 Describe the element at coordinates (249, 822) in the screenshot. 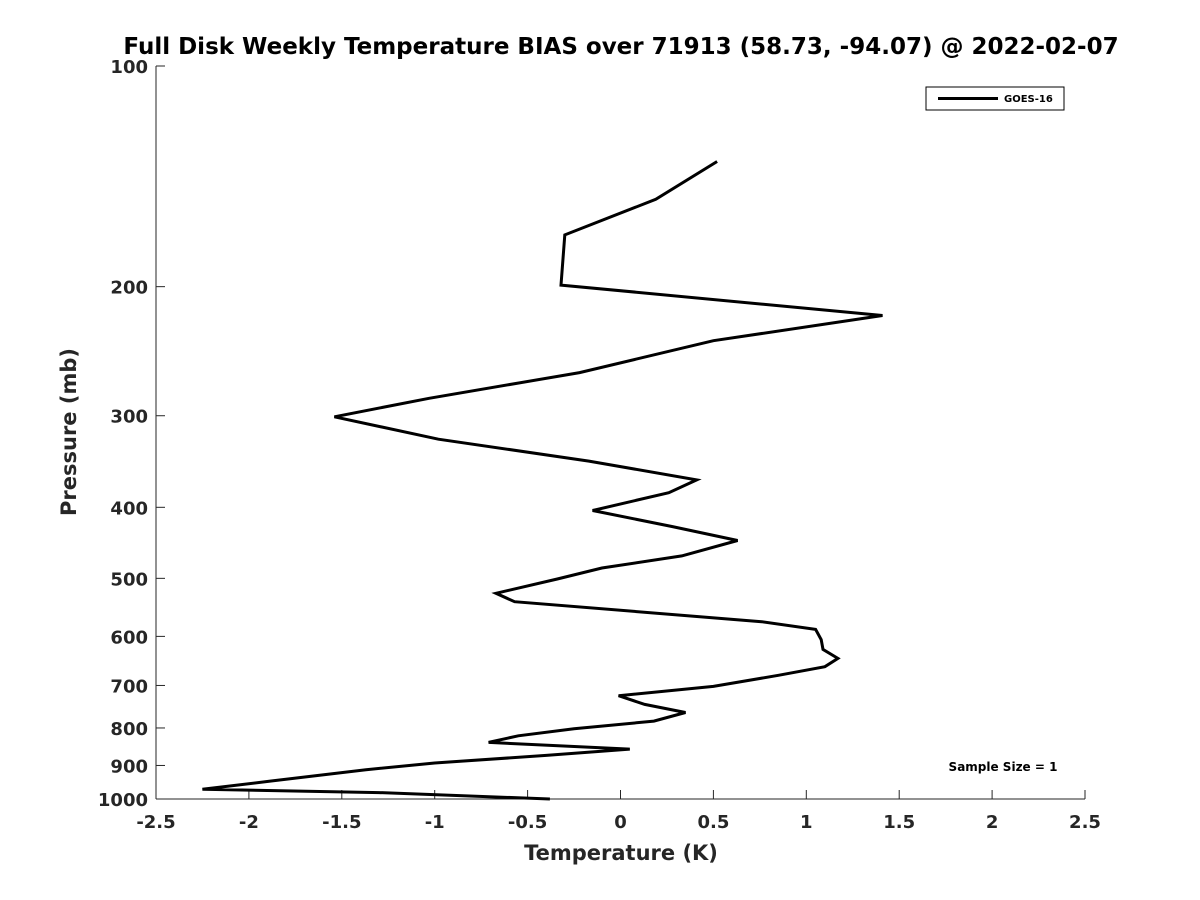

I see `x-tick-label: -2` at that location.